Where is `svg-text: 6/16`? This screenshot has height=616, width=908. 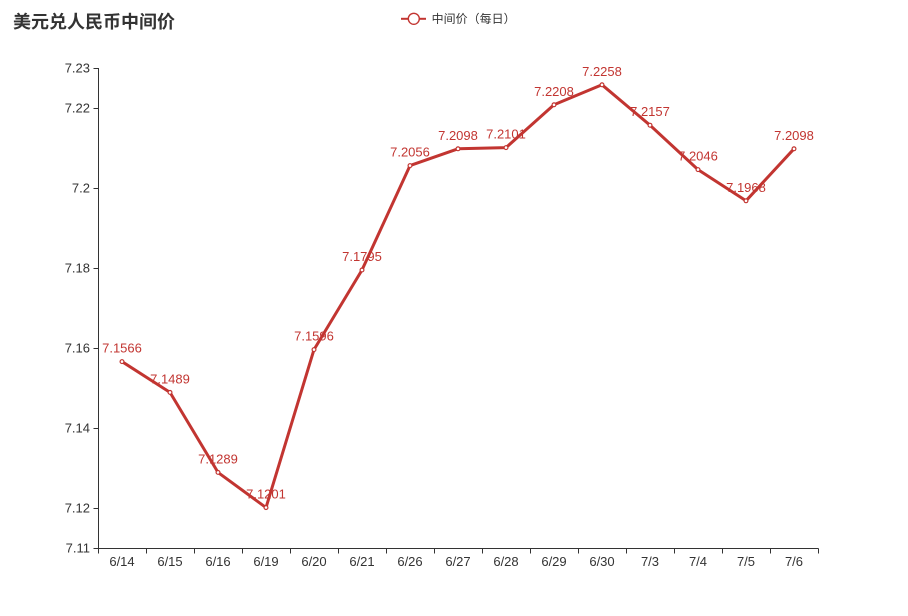
svg-text: 6/16 is located at coordinates (217, 561).